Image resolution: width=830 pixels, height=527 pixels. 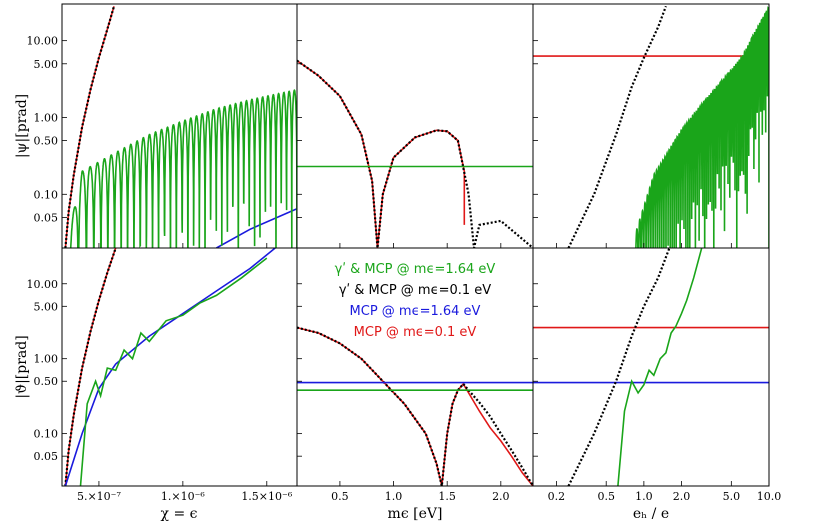 I want to click on legend-entry: γʹ & MCP @ mϵ=1.64 eV, so click(x=415, y=269).